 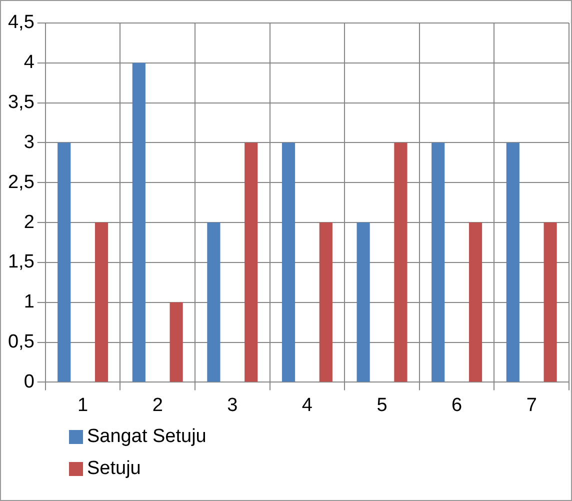 I want to click on legend-label: Setuju, so click(x=114, y=469).